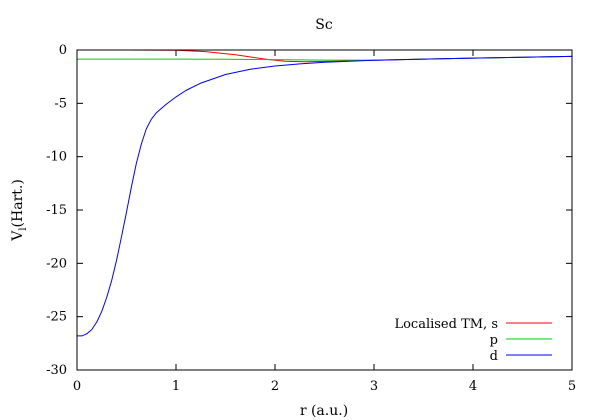  What do you see at coordinates (56, 157) in the screenshot?
I see `y-tick-label: -10` at bounding box center [56, 157].